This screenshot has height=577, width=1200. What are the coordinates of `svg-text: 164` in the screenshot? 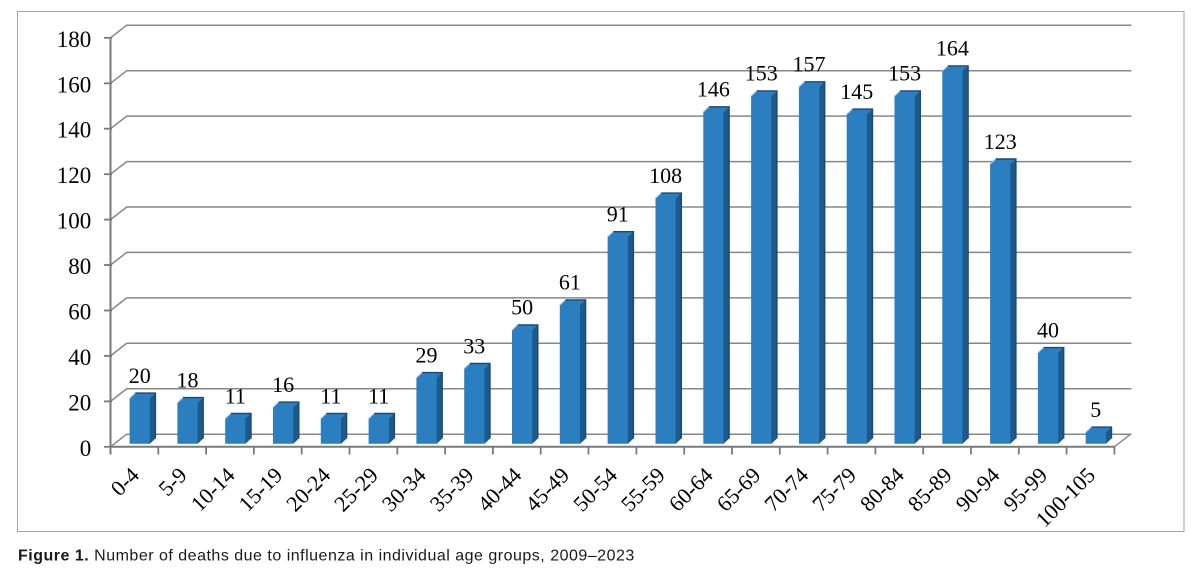 It's located at (952, 48).